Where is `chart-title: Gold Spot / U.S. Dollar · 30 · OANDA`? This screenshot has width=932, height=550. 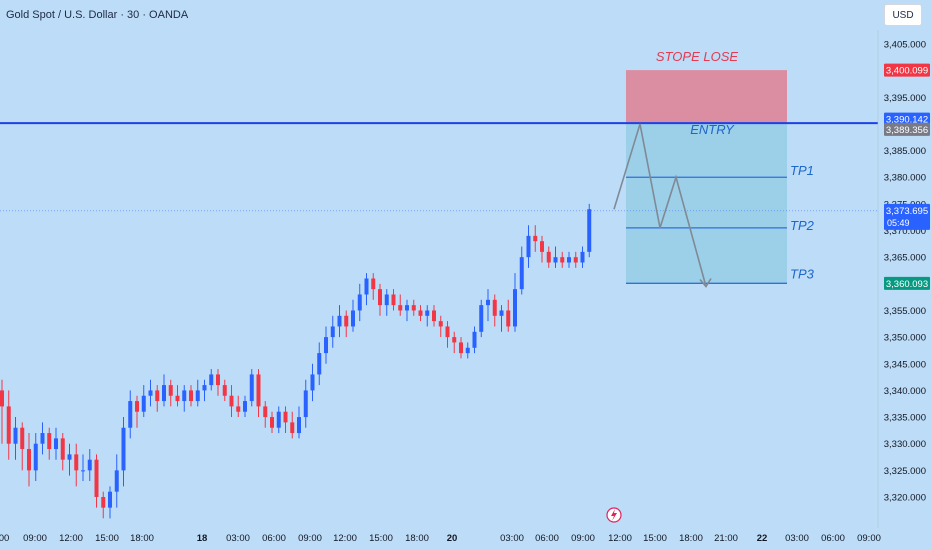 chart-title: Gold Spot / U.S. Dollar · 30 · OANDA is located at coordinates (97, 15).